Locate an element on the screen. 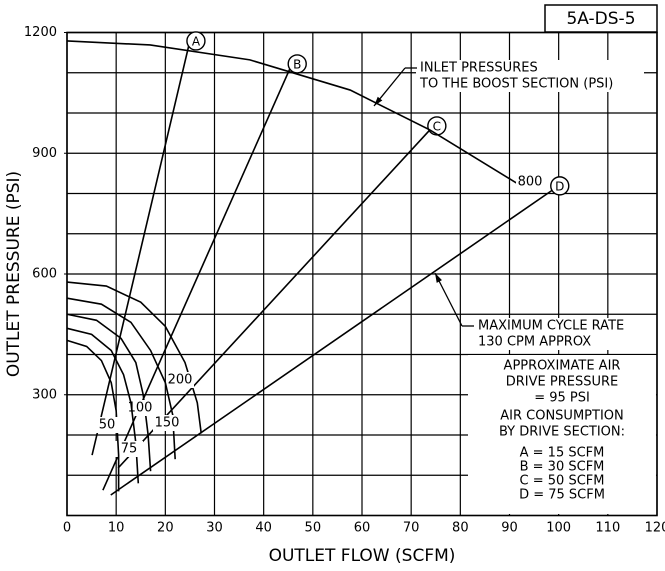 The width and height of the screenshot is (665, 571). series-label: D is located at coordinates (559, 186).